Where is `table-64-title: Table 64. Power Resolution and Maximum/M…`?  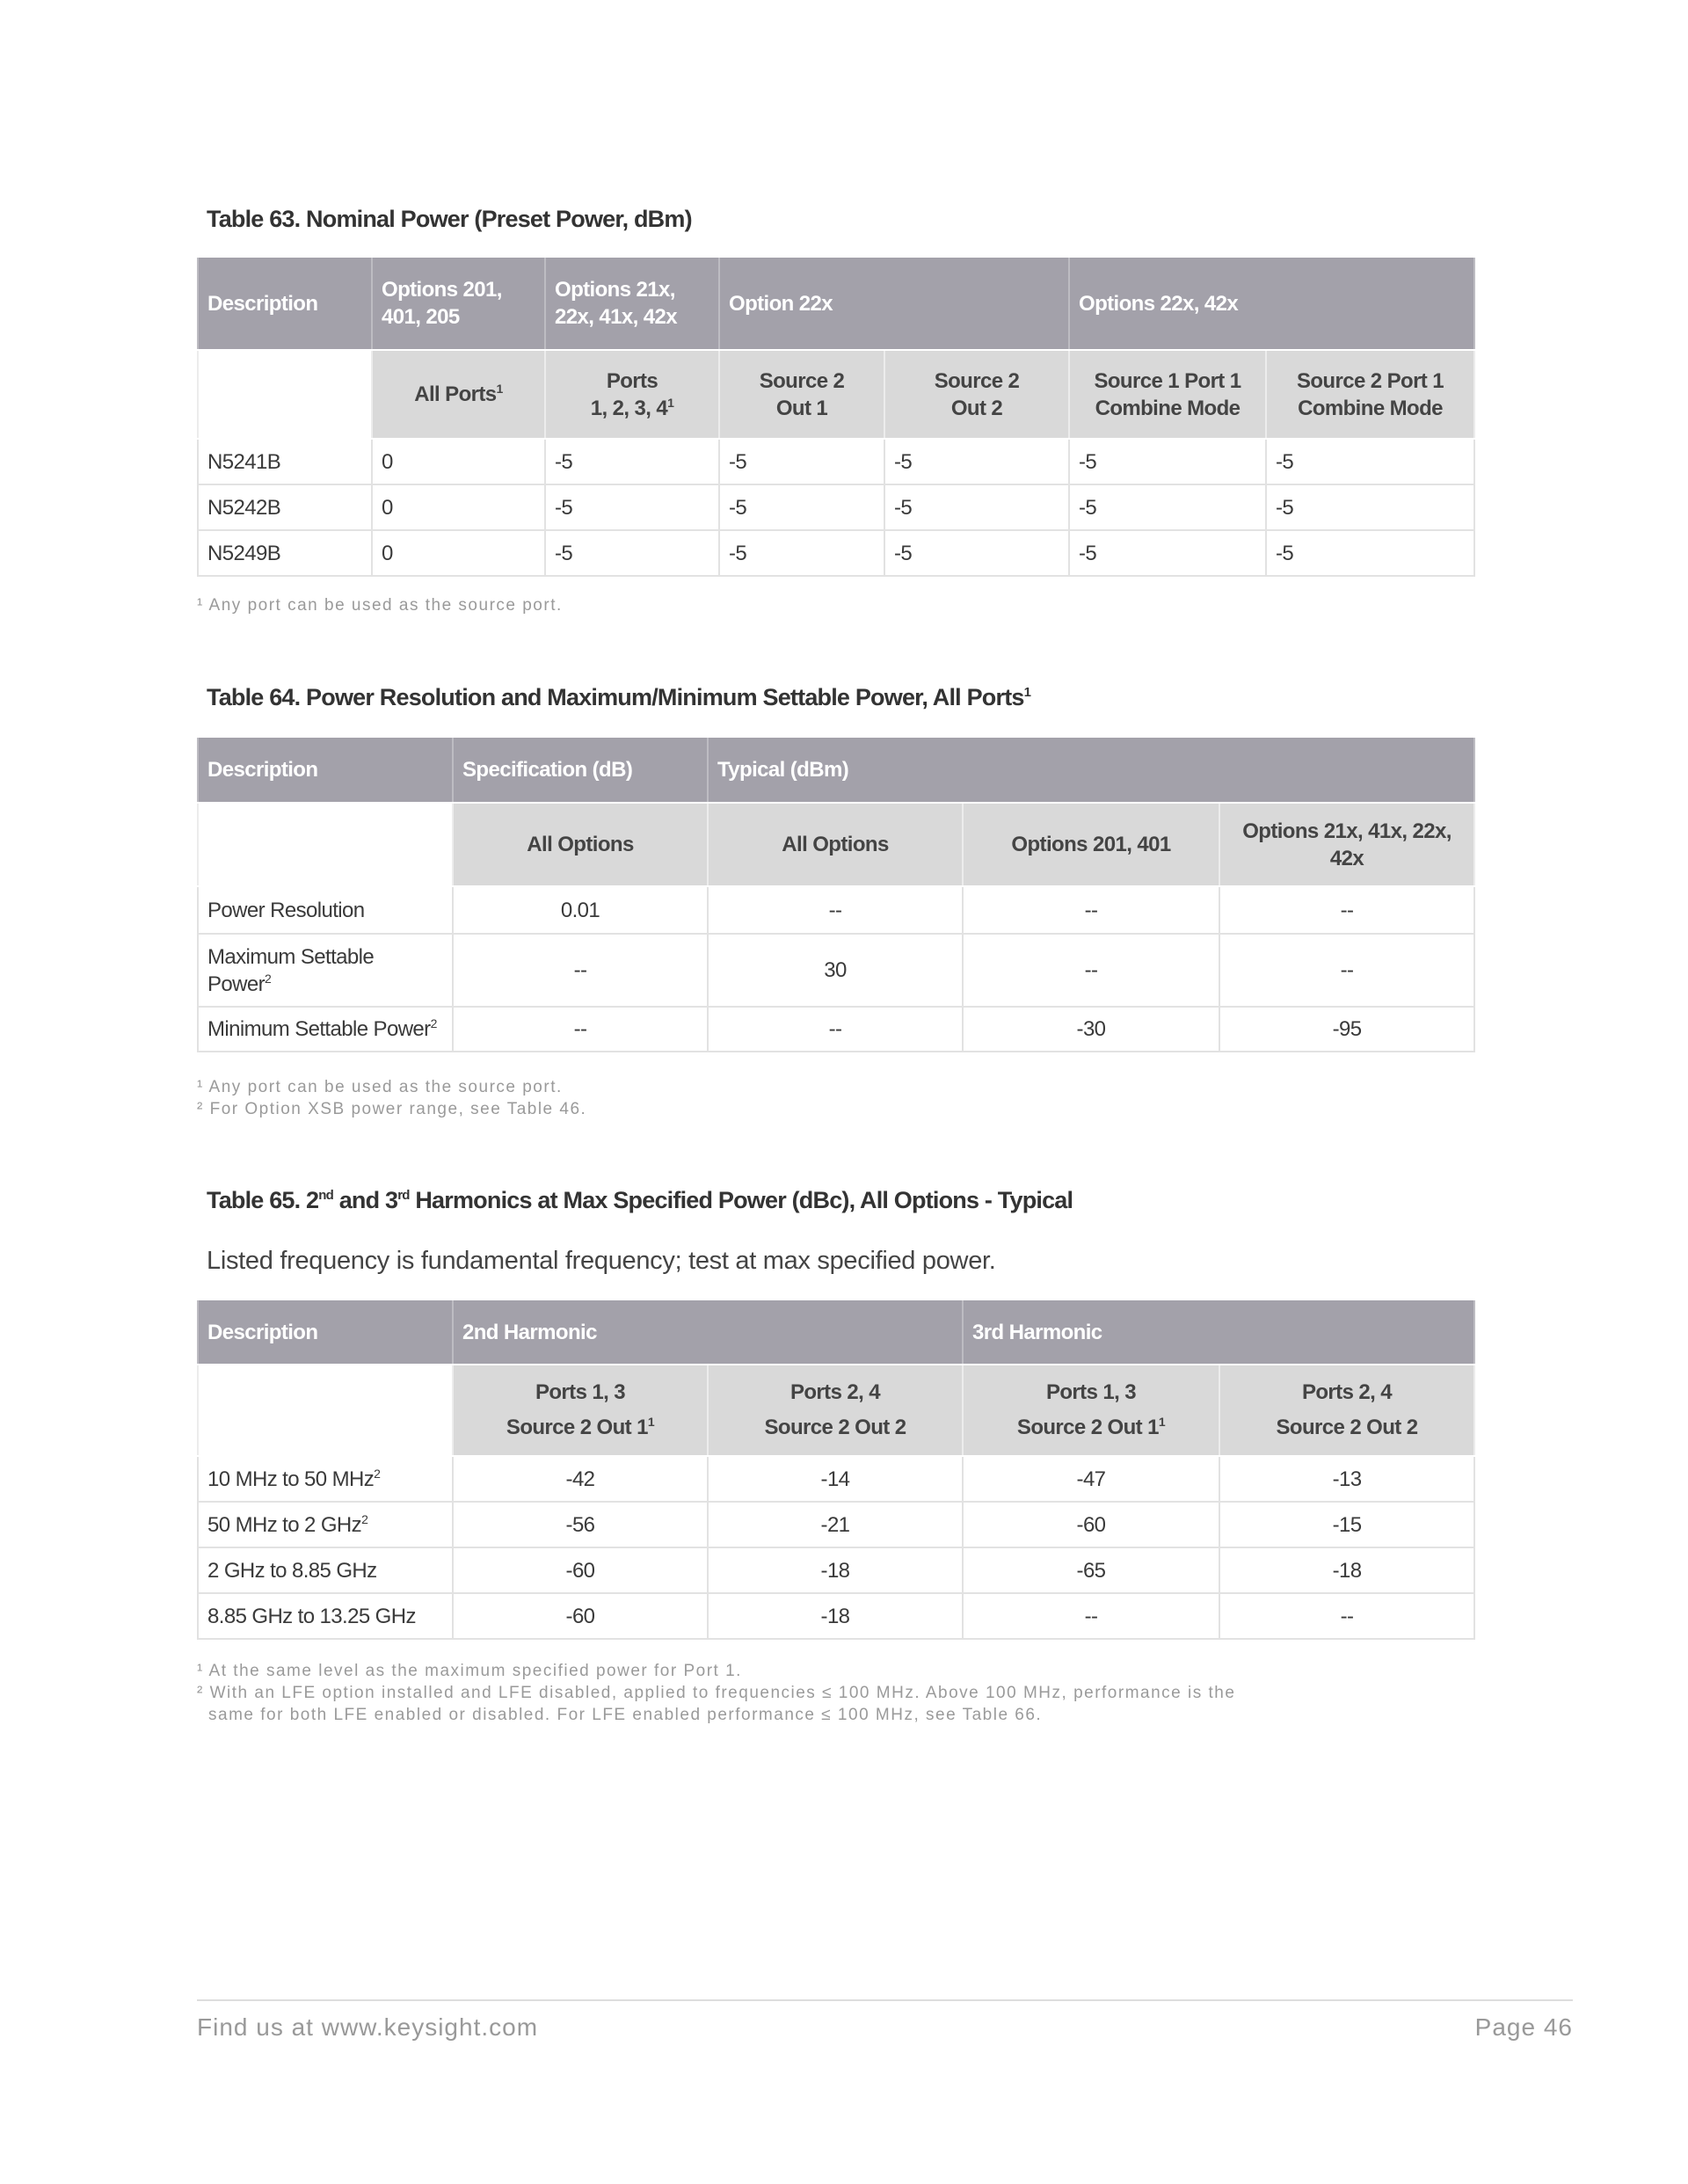 table-64-title: Table 64. Power Resolution and Maximum/M… is located at coordinates (619, 697).